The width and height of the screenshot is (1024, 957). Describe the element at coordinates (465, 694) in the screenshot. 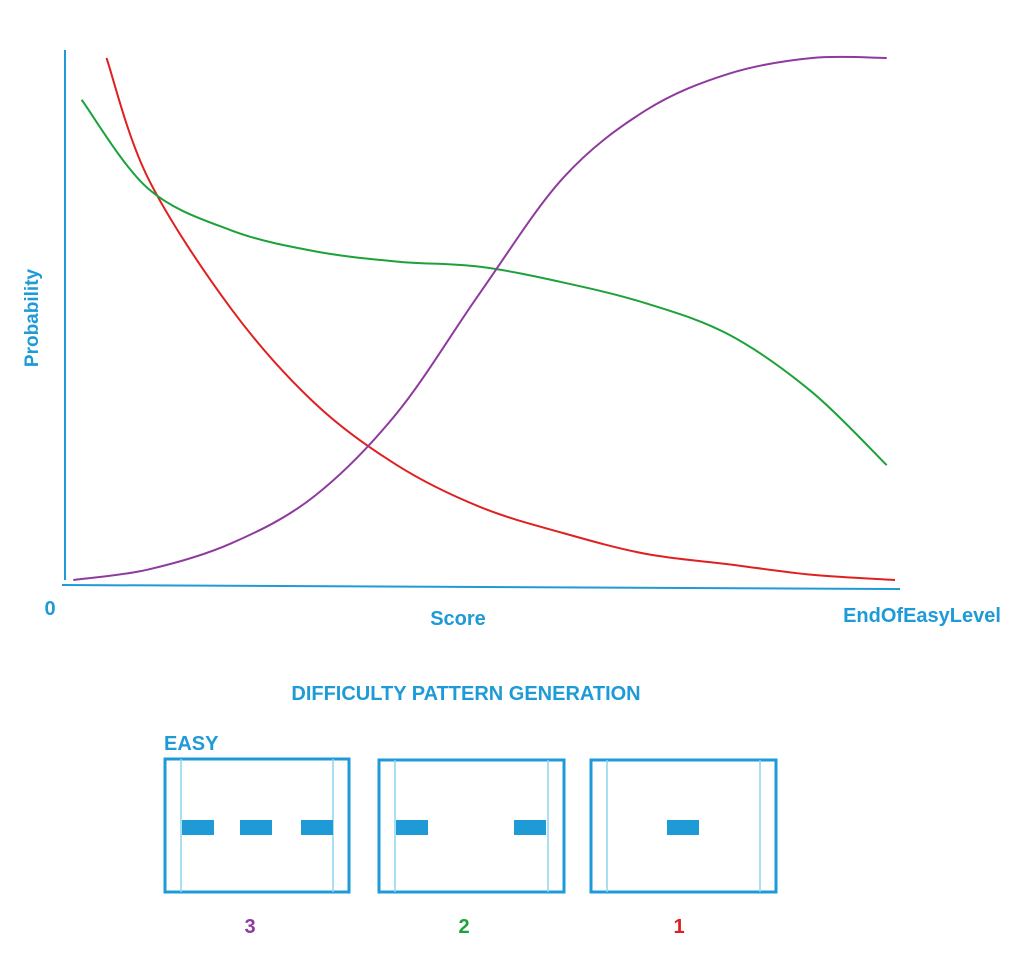

I see `section-title: DIFFICULTY PATTERN GENERATION` at that location.